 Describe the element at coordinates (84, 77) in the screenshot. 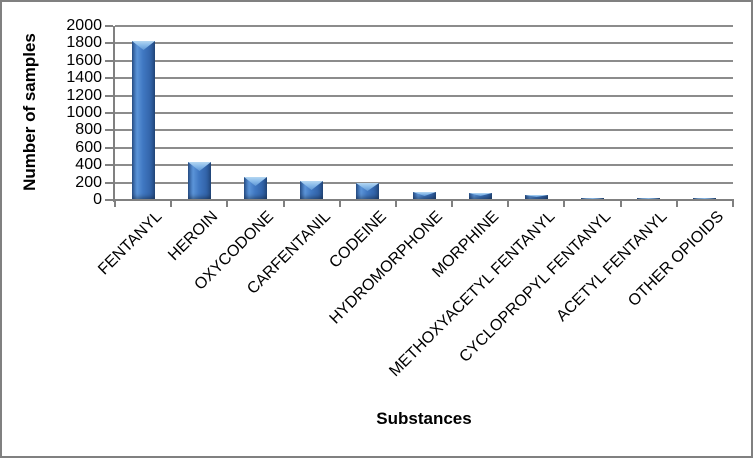

I see `y-tick-label: 1400` at that location.